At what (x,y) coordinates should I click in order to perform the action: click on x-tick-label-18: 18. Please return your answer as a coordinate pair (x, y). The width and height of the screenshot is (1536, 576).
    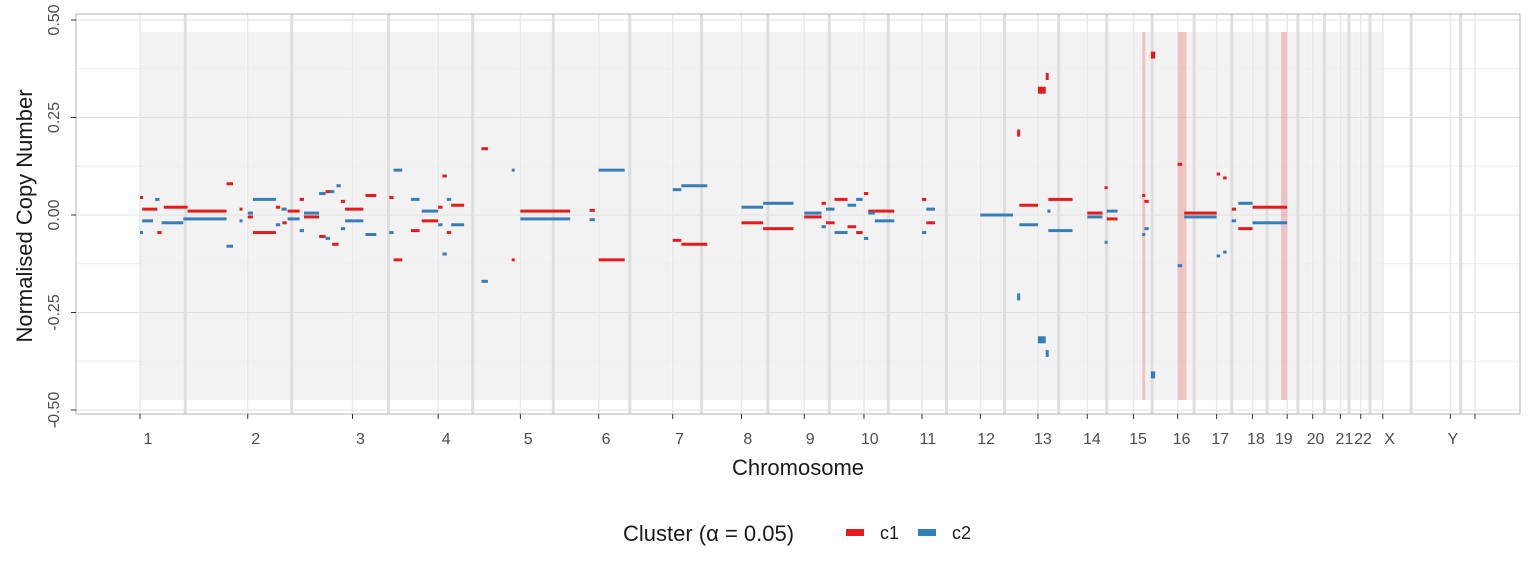
    Looking at the image, I should click on (1256, 439).